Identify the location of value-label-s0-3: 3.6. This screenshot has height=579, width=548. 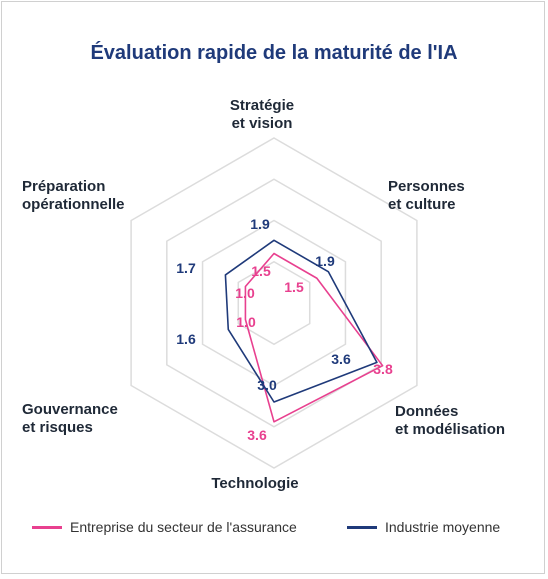
(257, 435).